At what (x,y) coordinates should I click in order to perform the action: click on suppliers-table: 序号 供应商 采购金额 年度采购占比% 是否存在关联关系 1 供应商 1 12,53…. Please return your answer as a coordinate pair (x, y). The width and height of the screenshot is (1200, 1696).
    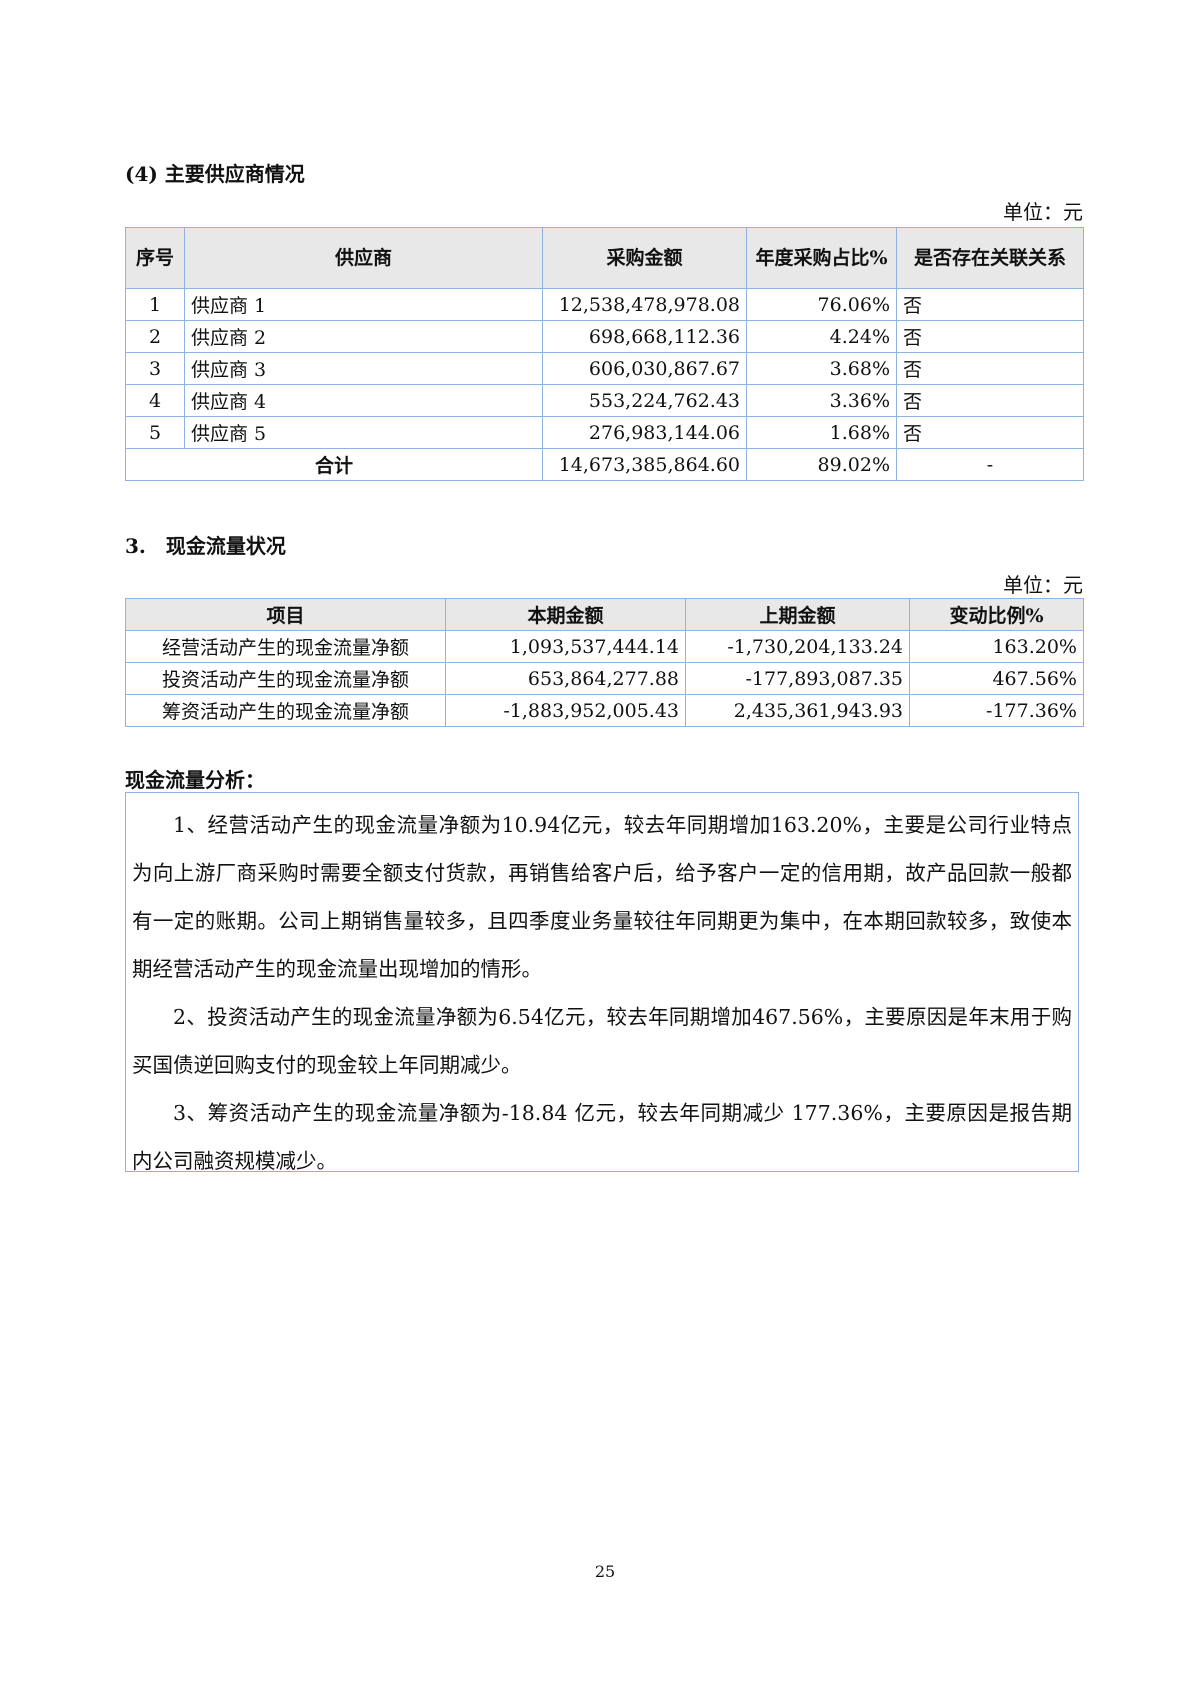
    Looking at the image, I should click on (604, 354).